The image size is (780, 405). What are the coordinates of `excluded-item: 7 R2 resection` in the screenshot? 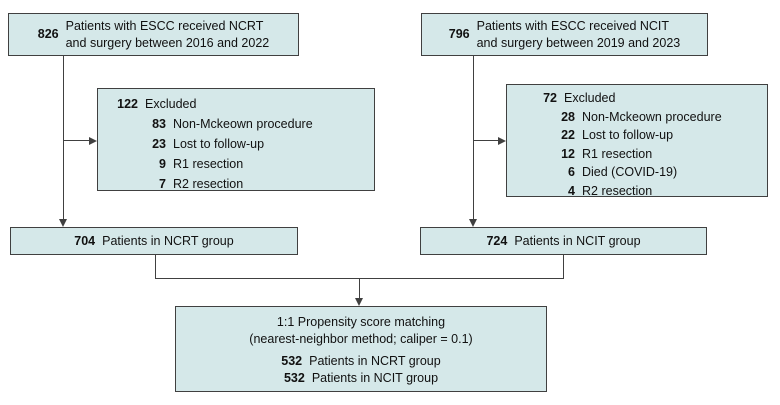 It's located at (239, 184).